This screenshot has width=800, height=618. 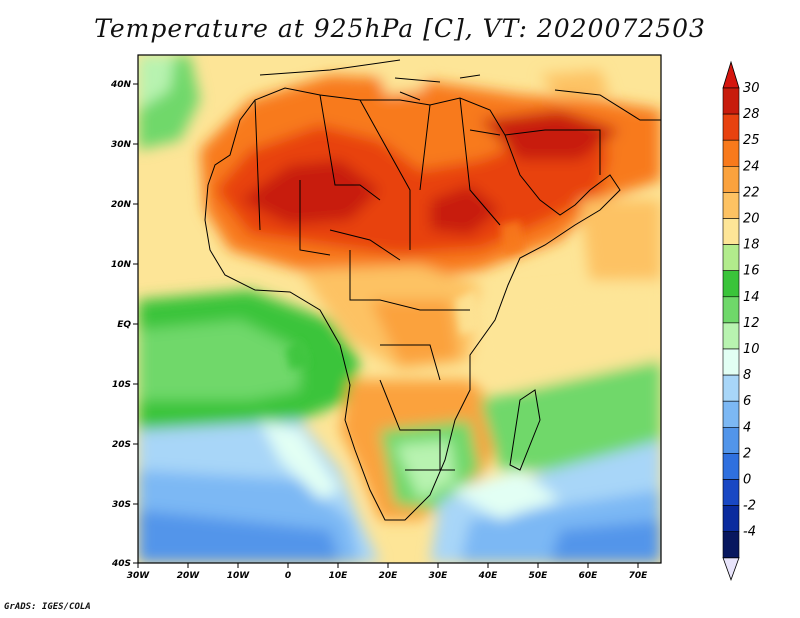 I want to click on colorbar-label: 16, so click(x=751, y=271).